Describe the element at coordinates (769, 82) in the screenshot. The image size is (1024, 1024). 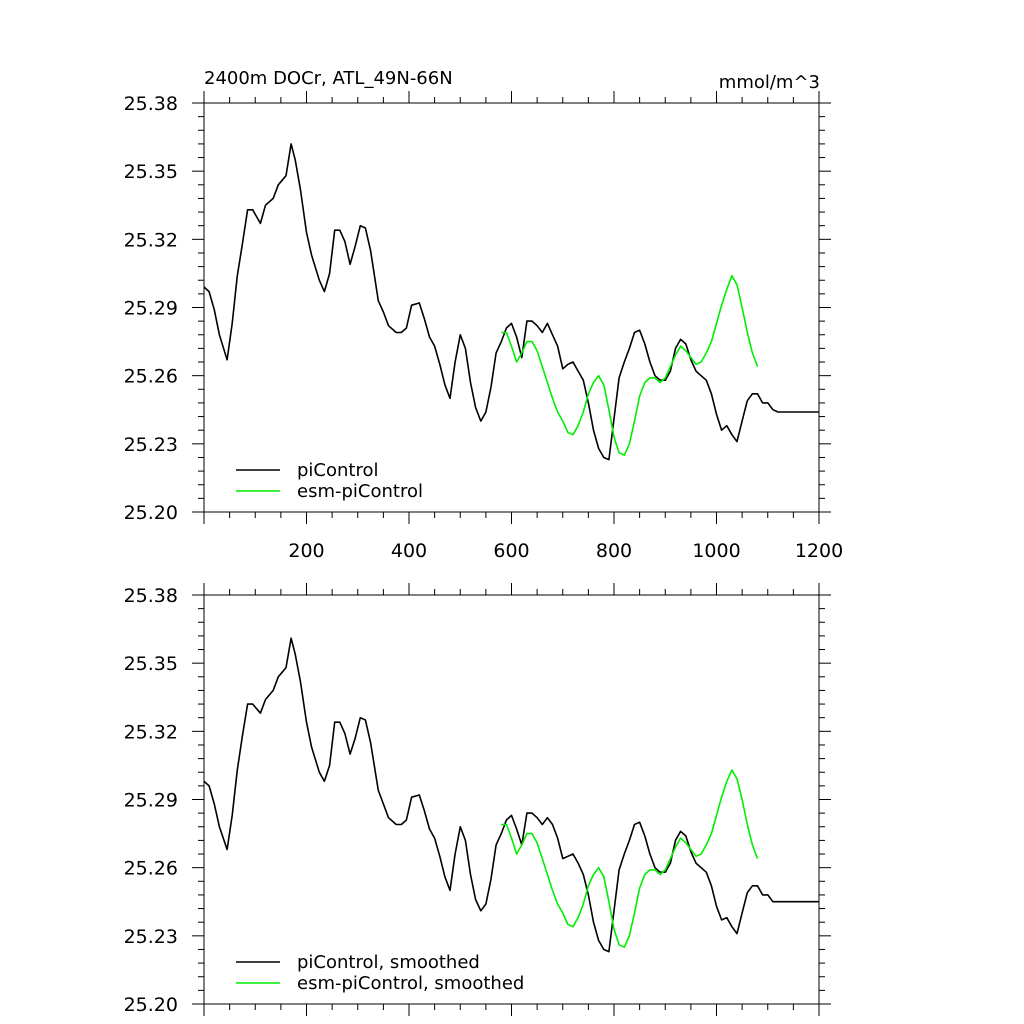
I see `units-label: mmol/m^3` at that location.